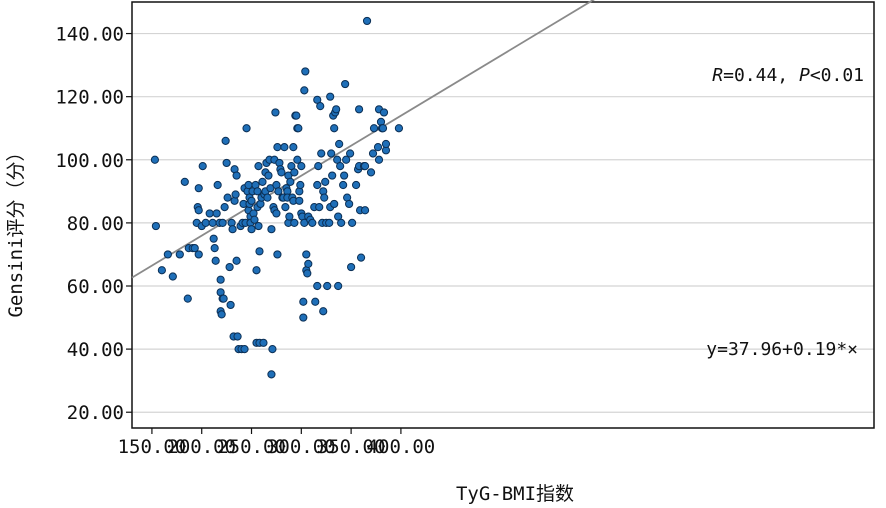 This screenshot has width=886, height=508. I want to click on x-tick-label: 400.00, so click(401, 447).